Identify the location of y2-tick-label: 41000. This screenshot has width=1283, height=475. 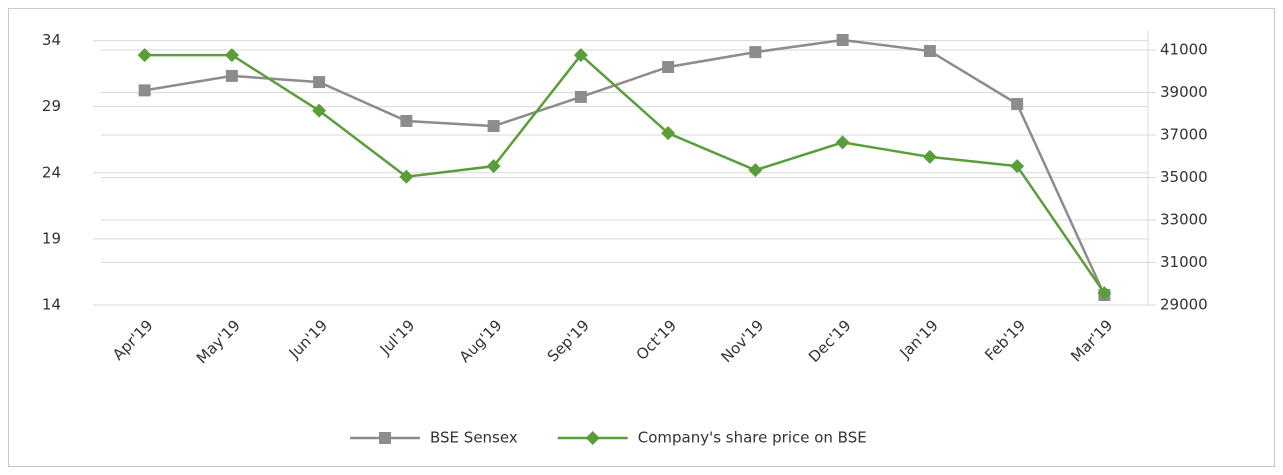
(1184, 49).